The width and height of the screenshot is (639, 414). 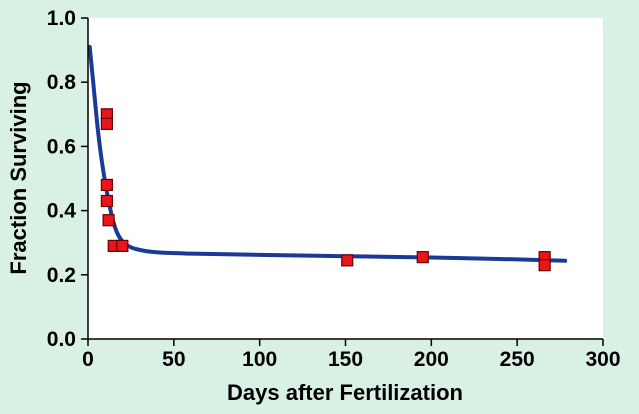 I want to click on x-tick-label: 0, so click(x=88, y=359).